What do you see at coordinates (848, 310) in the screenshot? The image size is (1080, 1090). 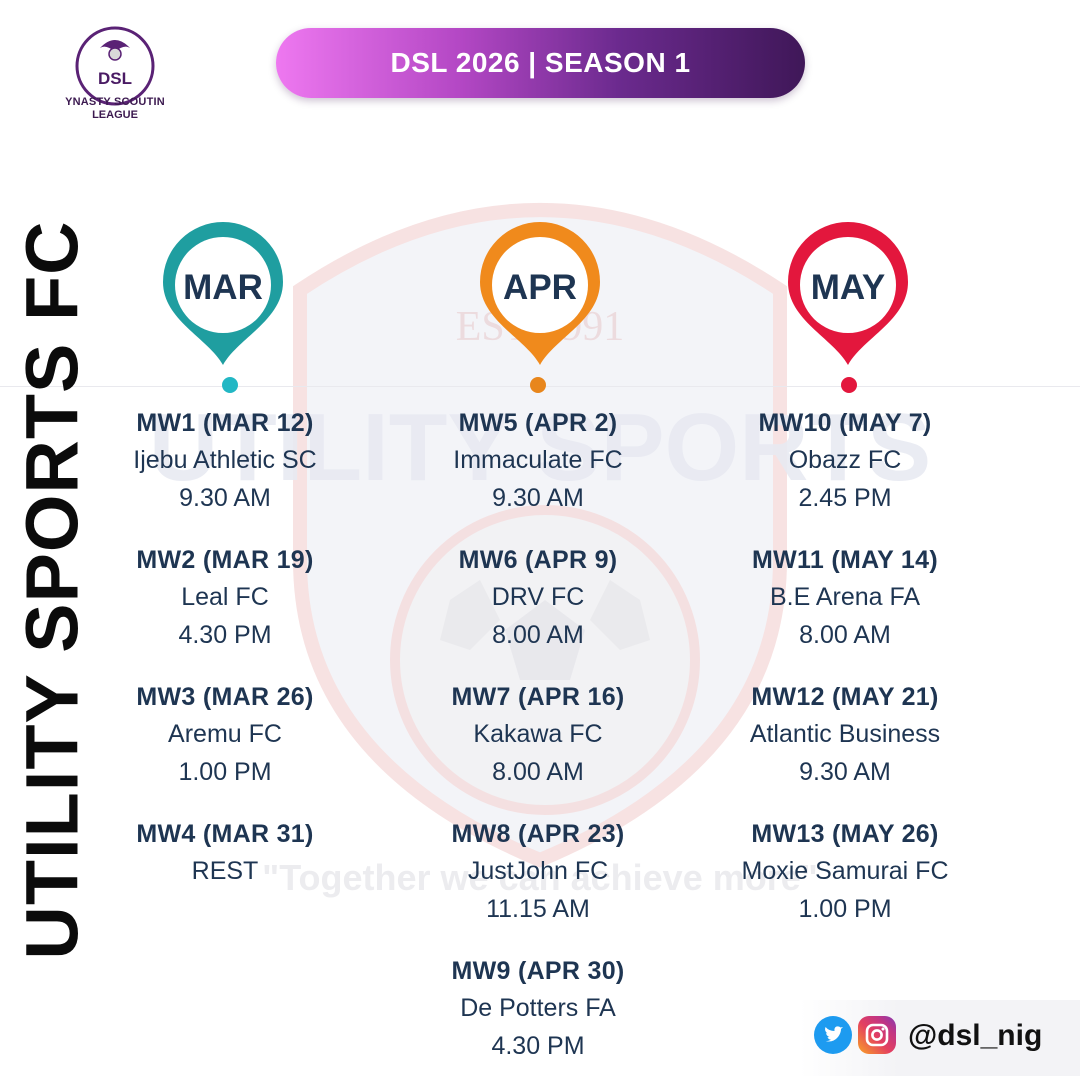 I see `month-pin-may: MAY` at bounding box center [848, 310].